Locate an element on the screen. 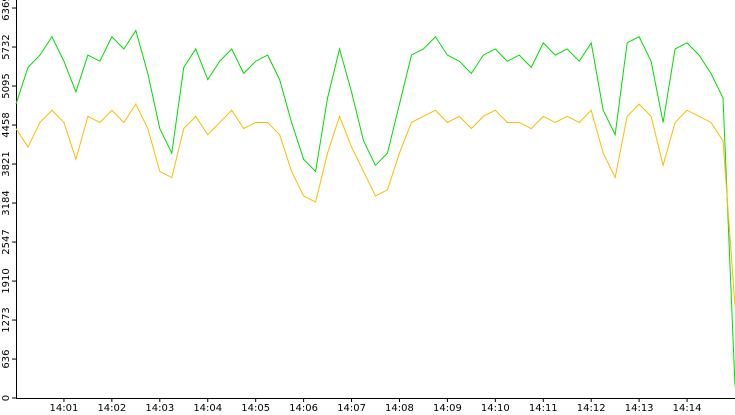 The width and height of the screenshot is (735, 415). x-tick-label: 14:13 is located at coordinates (639, 408).